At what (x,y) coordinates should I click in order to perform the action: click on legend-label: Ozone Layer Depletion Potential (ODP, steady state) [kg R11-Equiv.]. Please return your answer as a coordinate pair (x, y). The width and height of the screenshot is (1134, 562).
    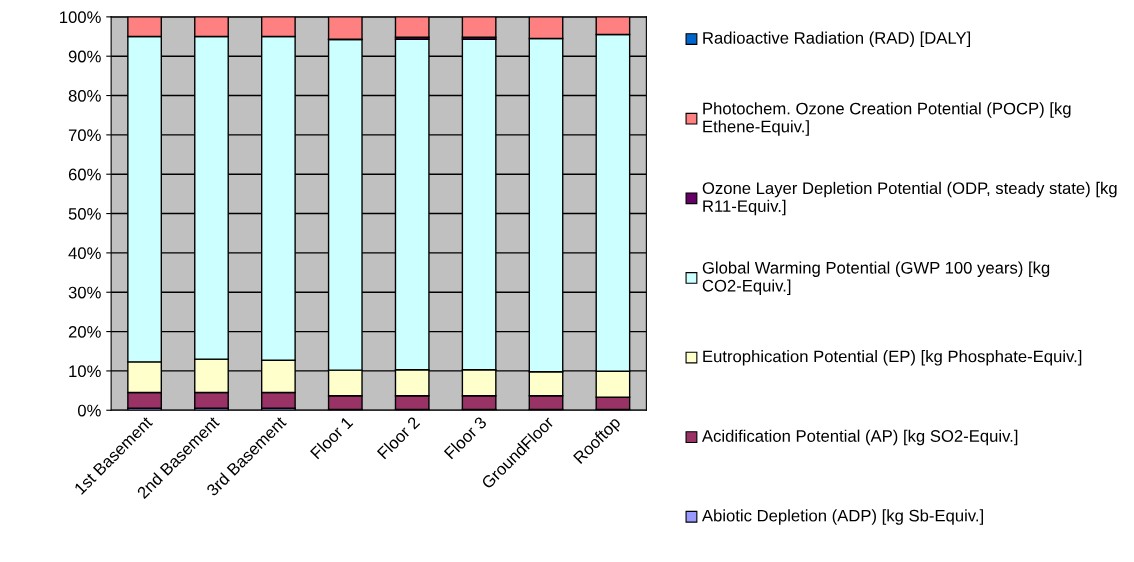
    Looking at the image, I should click on (909, 198).